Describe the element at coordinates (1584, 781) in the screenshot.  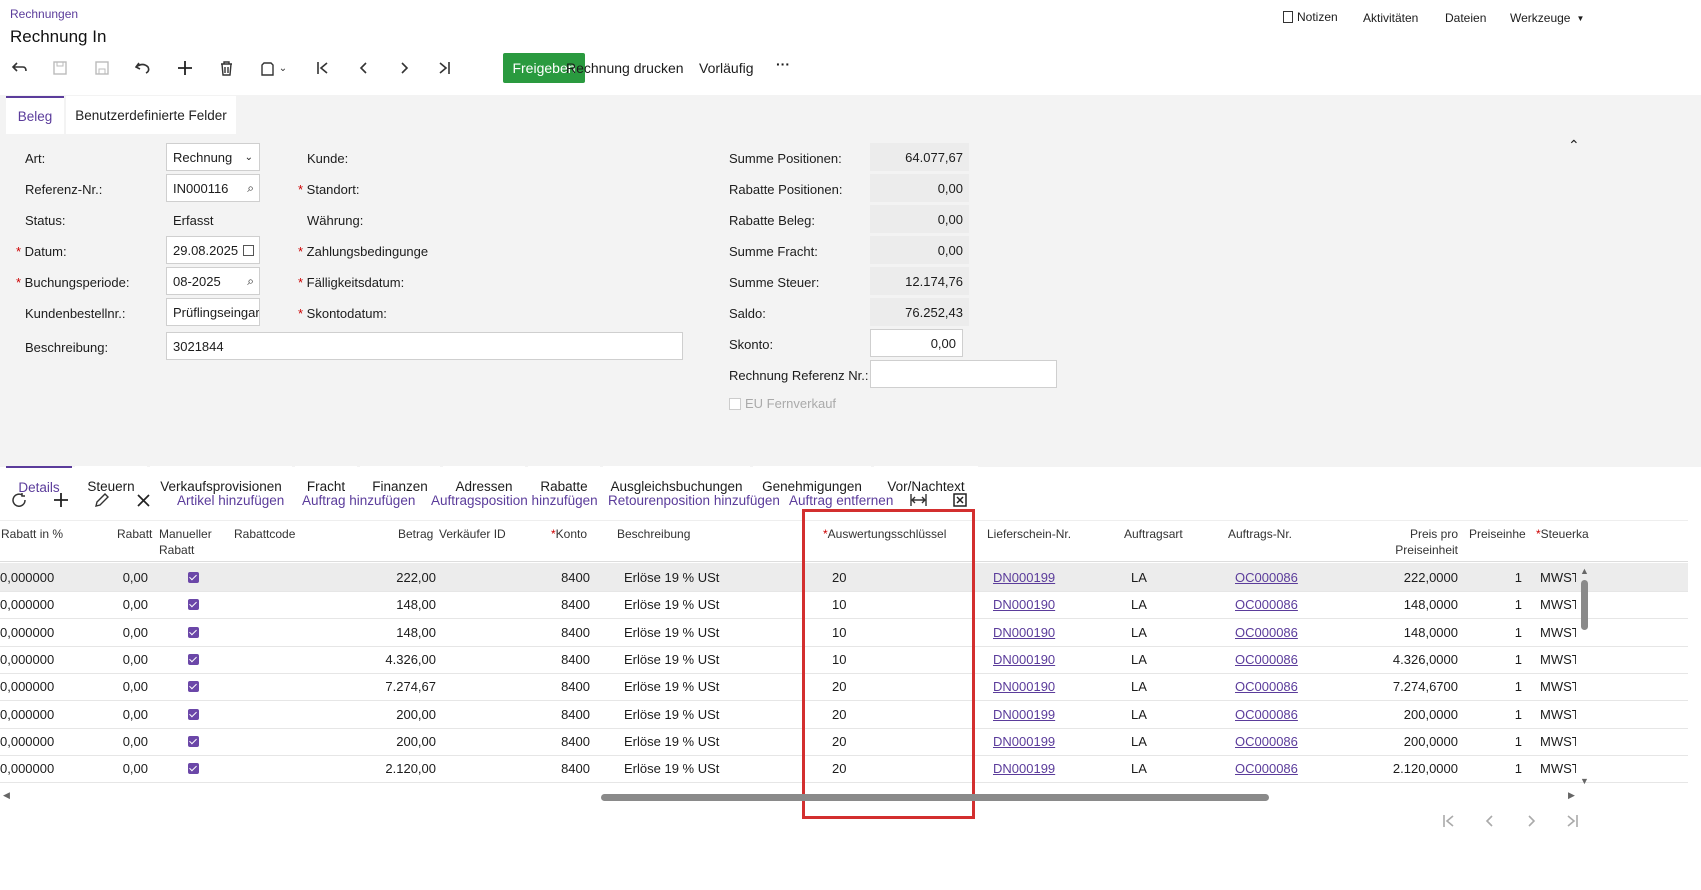
I see `scroll-down-icon: ▼` at that location.